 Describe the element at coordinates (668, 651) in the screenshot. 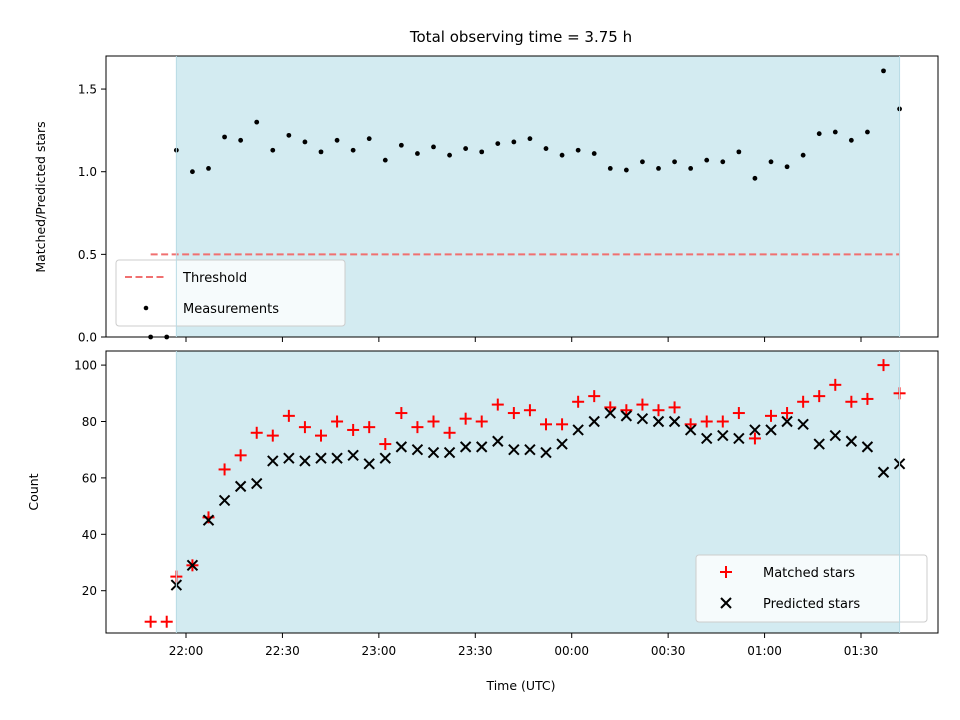

I see `x-tick-label: 00:30` at that location.